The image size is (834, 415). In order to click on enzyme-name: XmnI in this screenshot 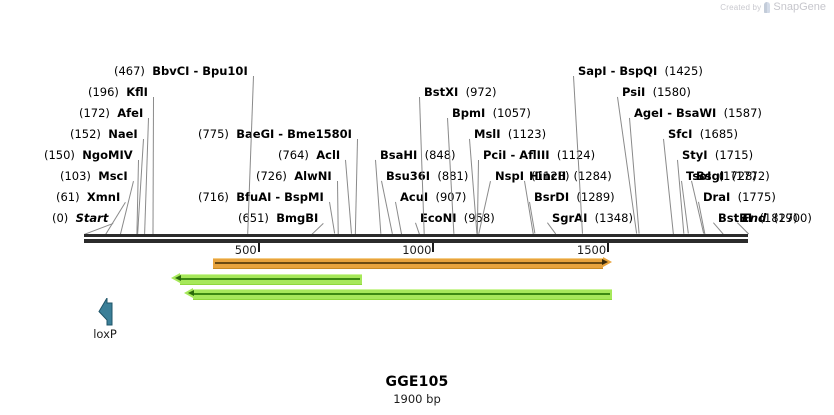, I will do `click(103, 197)`.